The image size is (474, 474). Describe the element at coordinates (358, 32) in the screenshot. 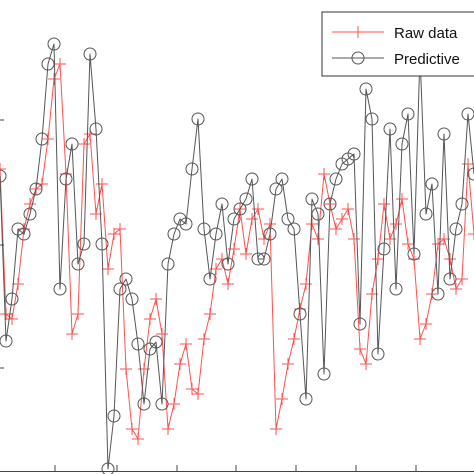

I see `legend-raw-plus-marker` at that location.